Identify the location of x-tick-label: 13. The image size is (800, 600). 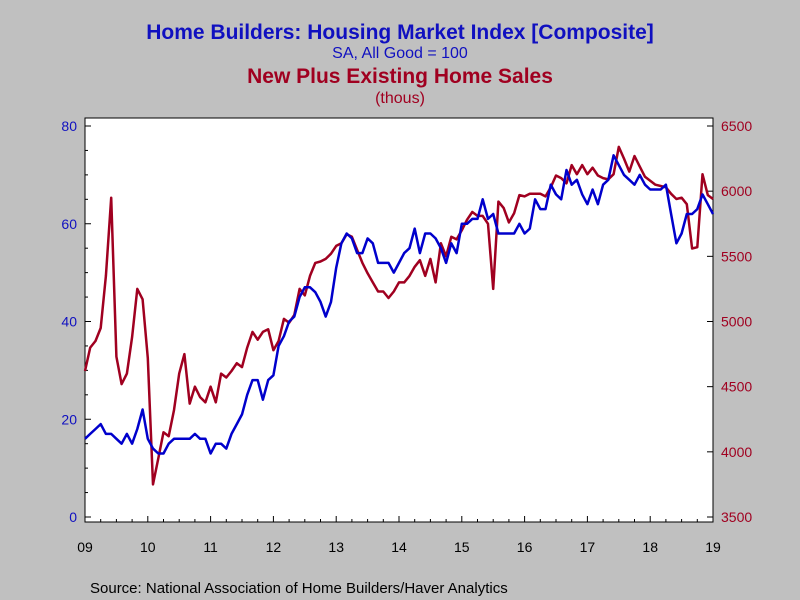
(336, 547).